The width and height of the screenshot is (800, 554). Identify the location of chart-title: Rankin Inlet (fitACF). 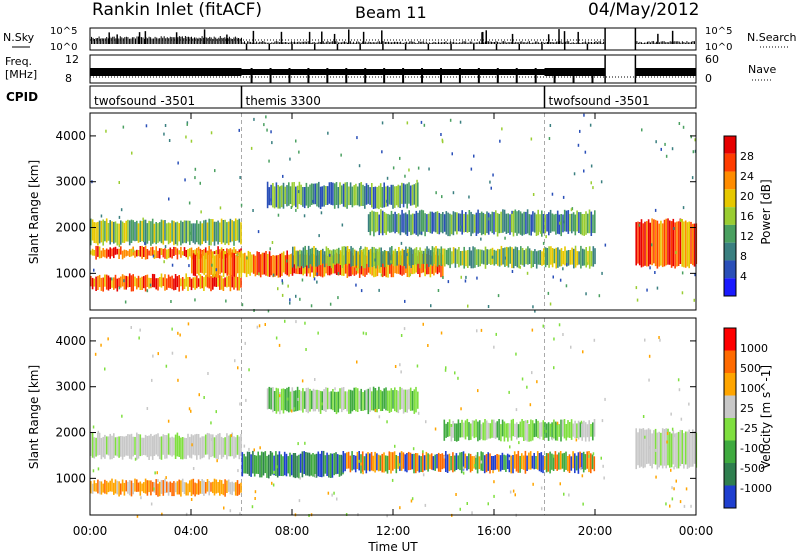
(177, 10).